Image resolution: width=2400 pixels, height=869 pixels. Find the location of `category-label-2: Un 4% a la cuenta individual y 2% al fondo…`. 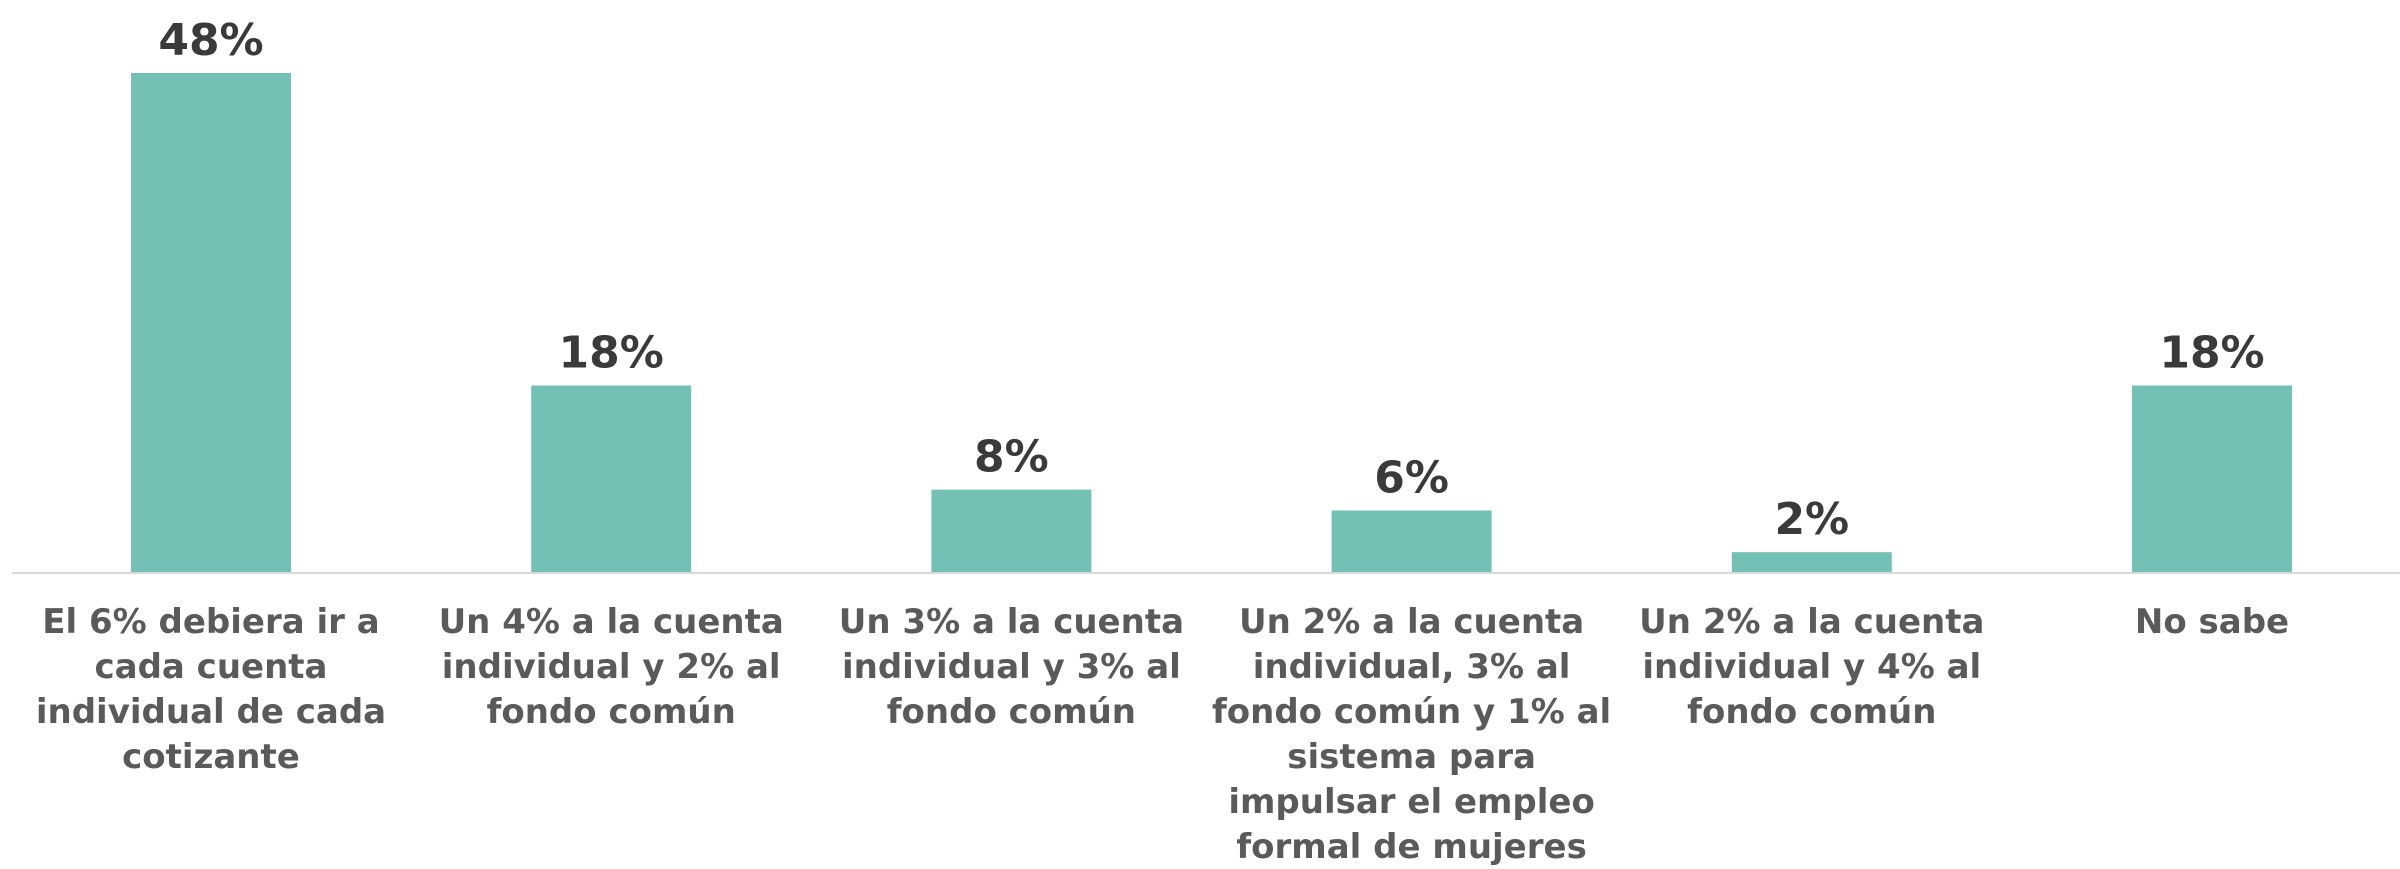

category-label-2: Un 4% a la cuenta individual y 2% al fondo… is located at coordinates (611, 667).